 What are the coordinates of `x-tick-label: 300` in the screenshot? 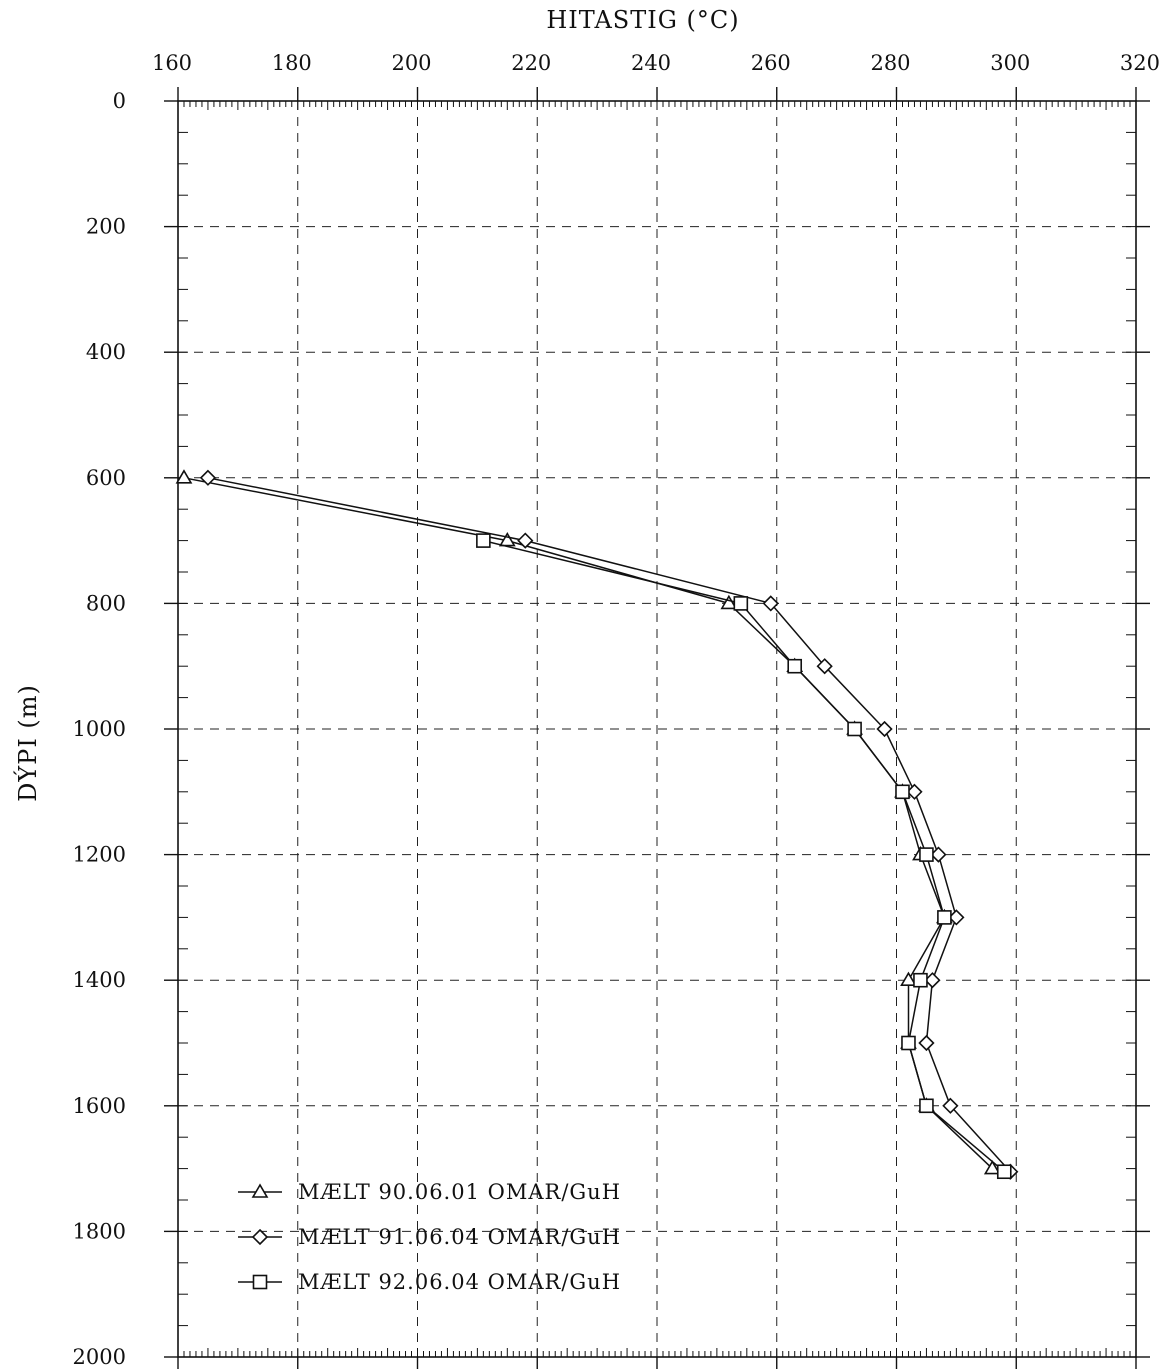 It's located at (1010, 63).